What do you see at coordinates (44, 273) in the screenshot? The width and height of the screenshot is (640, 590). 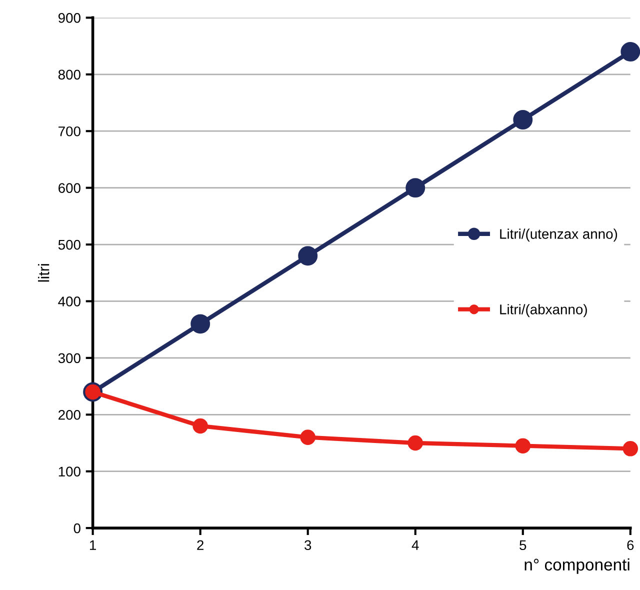 I see `y-axis-title: litri` at bounding box center [44, 273].